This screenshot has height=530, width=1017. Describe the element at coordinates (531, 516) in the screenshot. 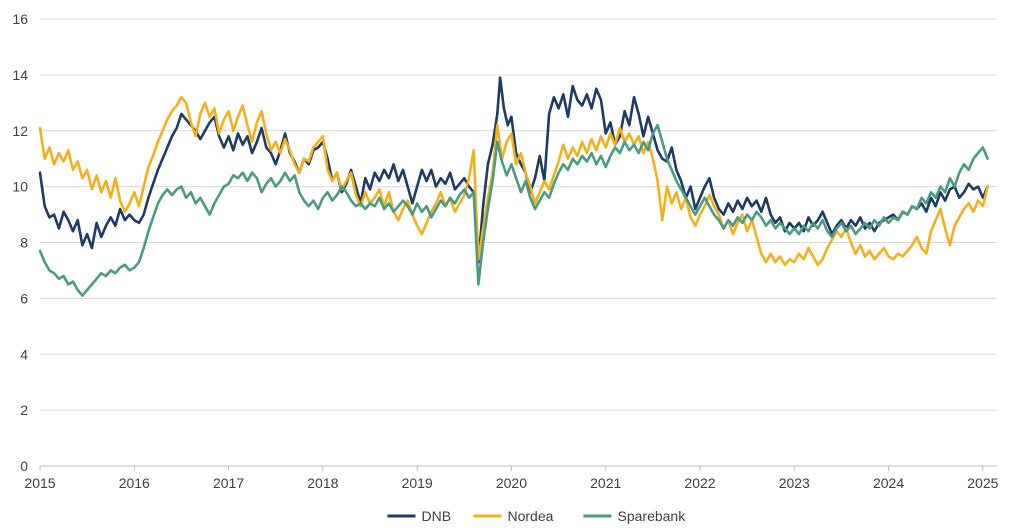

I see `legend-label: Nordea` at that location.